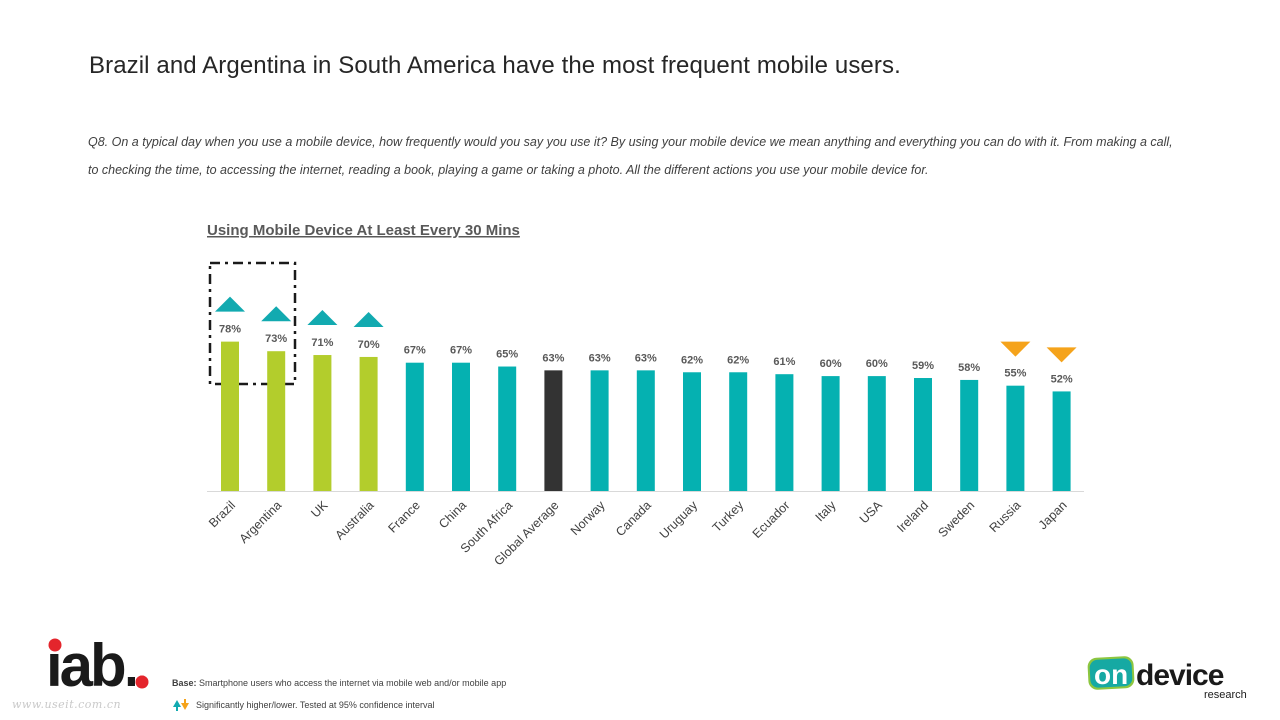 This screenshot has width=1280, height=720. I want to click on x-tick-label: UK, so click(319, 509).